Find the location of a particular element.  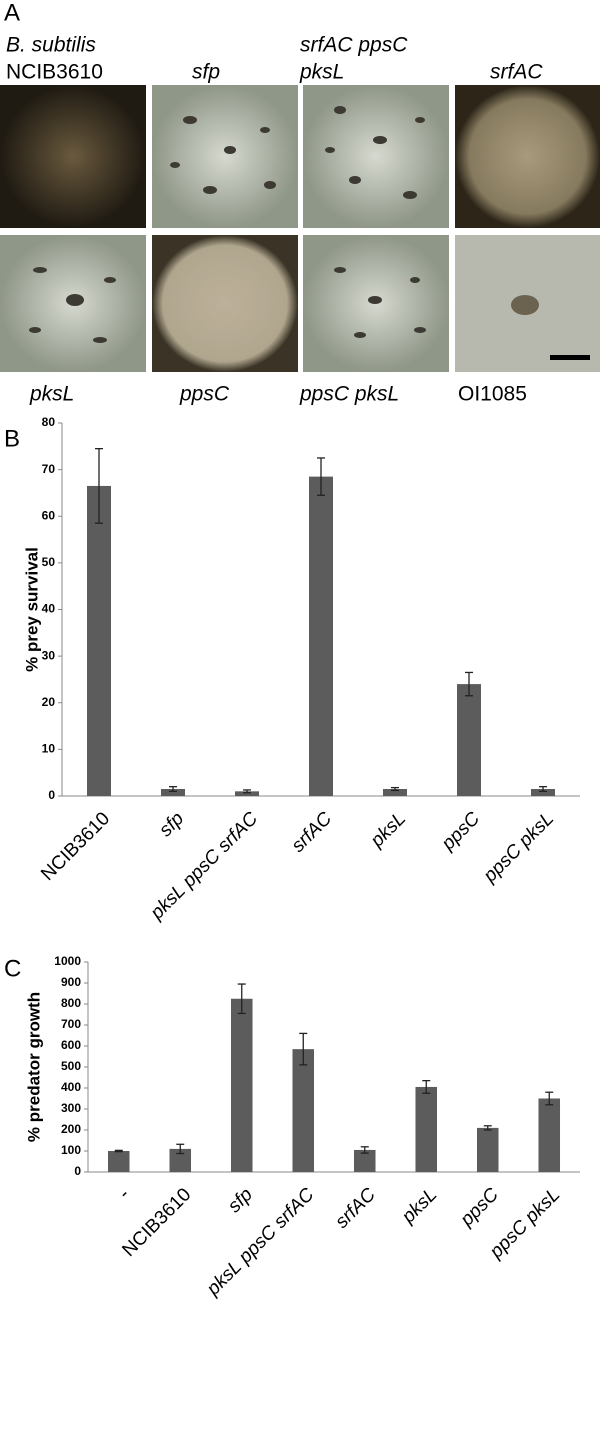

y-tick-label: 20 is located at coordinates (49, 702).